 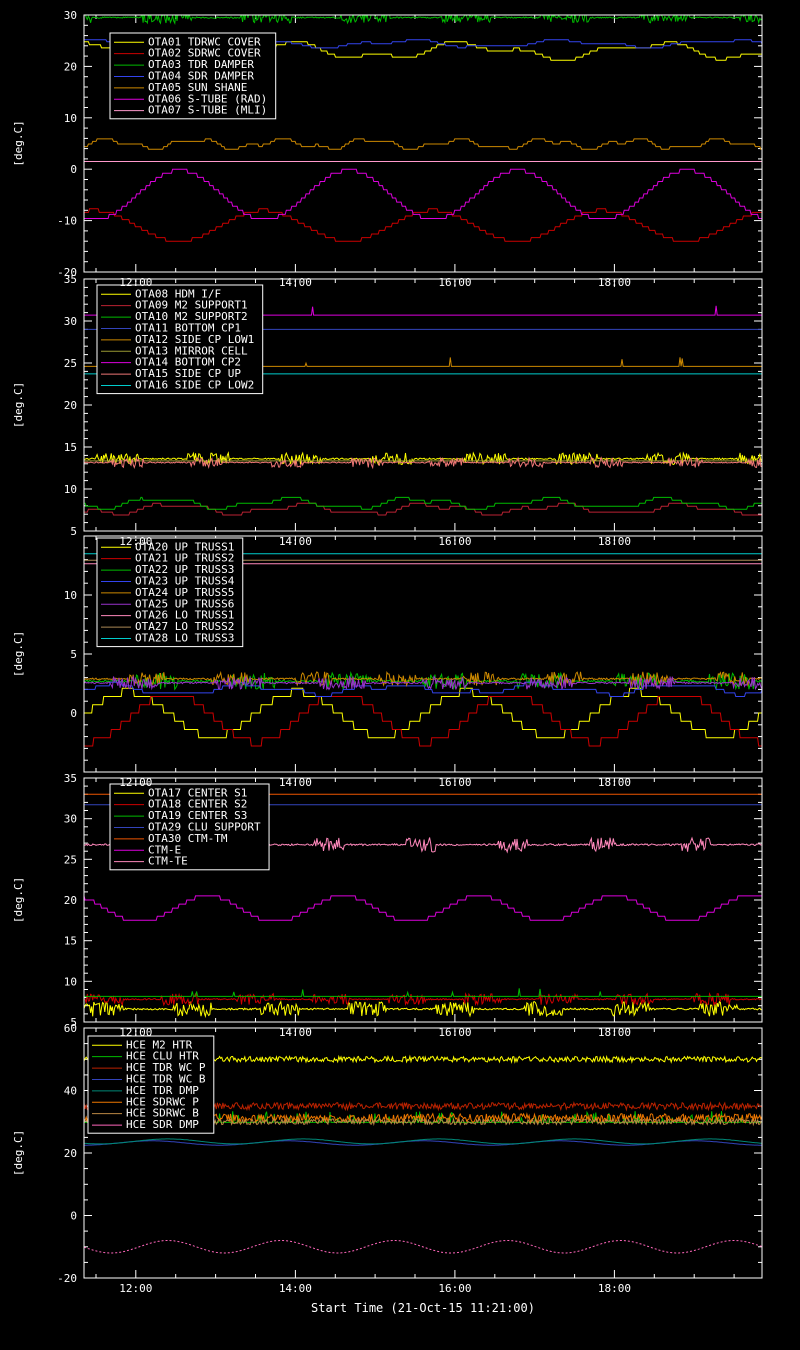 I want to click on series-hce-tdr-dmp, so click(x=423, y=1141).